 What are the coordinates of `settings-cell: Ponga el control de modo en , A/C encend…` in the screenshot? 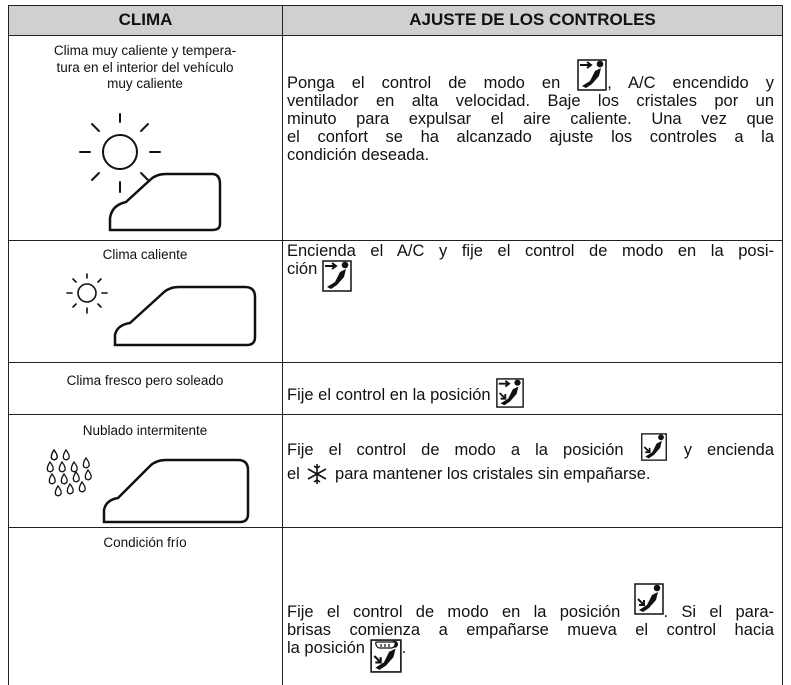 It's located at (530, 111).